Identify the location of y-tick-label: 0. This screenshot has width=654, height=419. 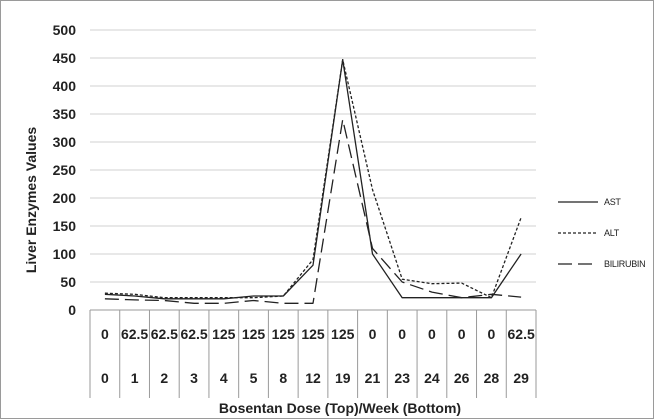
(72, 310).